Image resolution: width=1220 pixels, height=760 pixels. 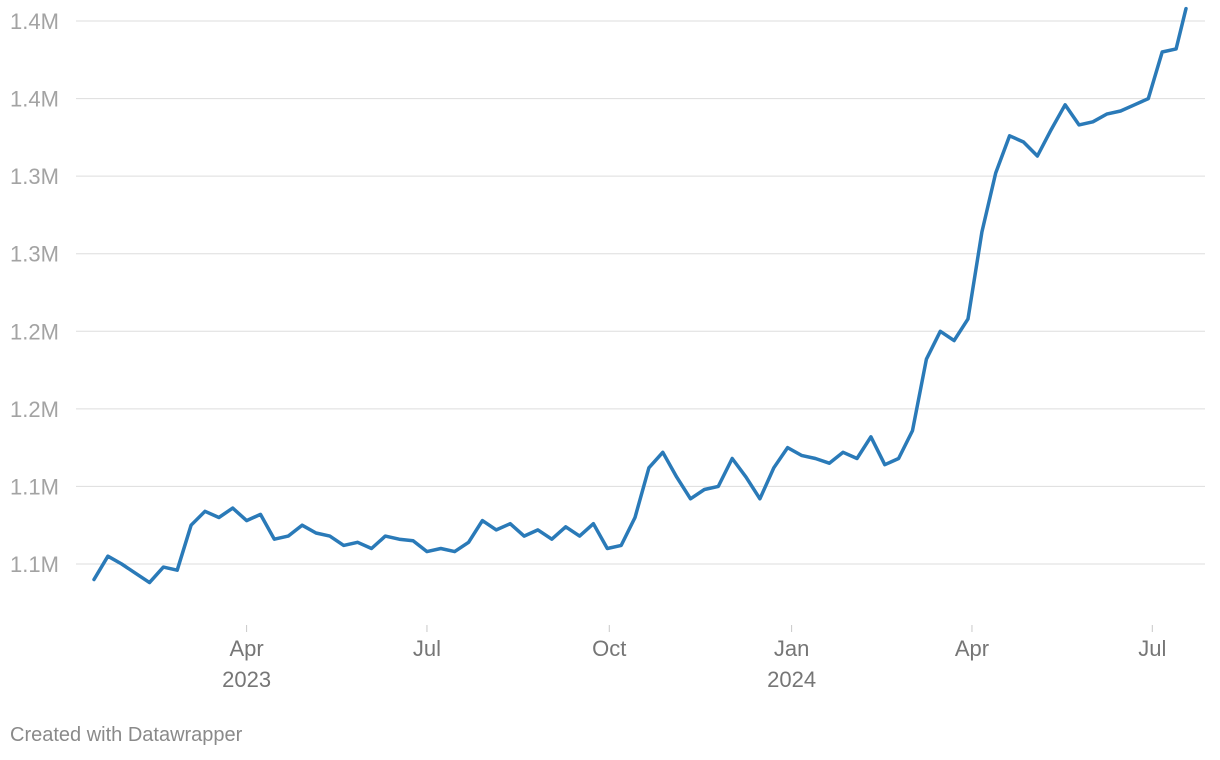 What do you see at coordinates (791, 648) in the screenshot?
I see `x-tick-label: Jan` at bounding box center [791, 648].